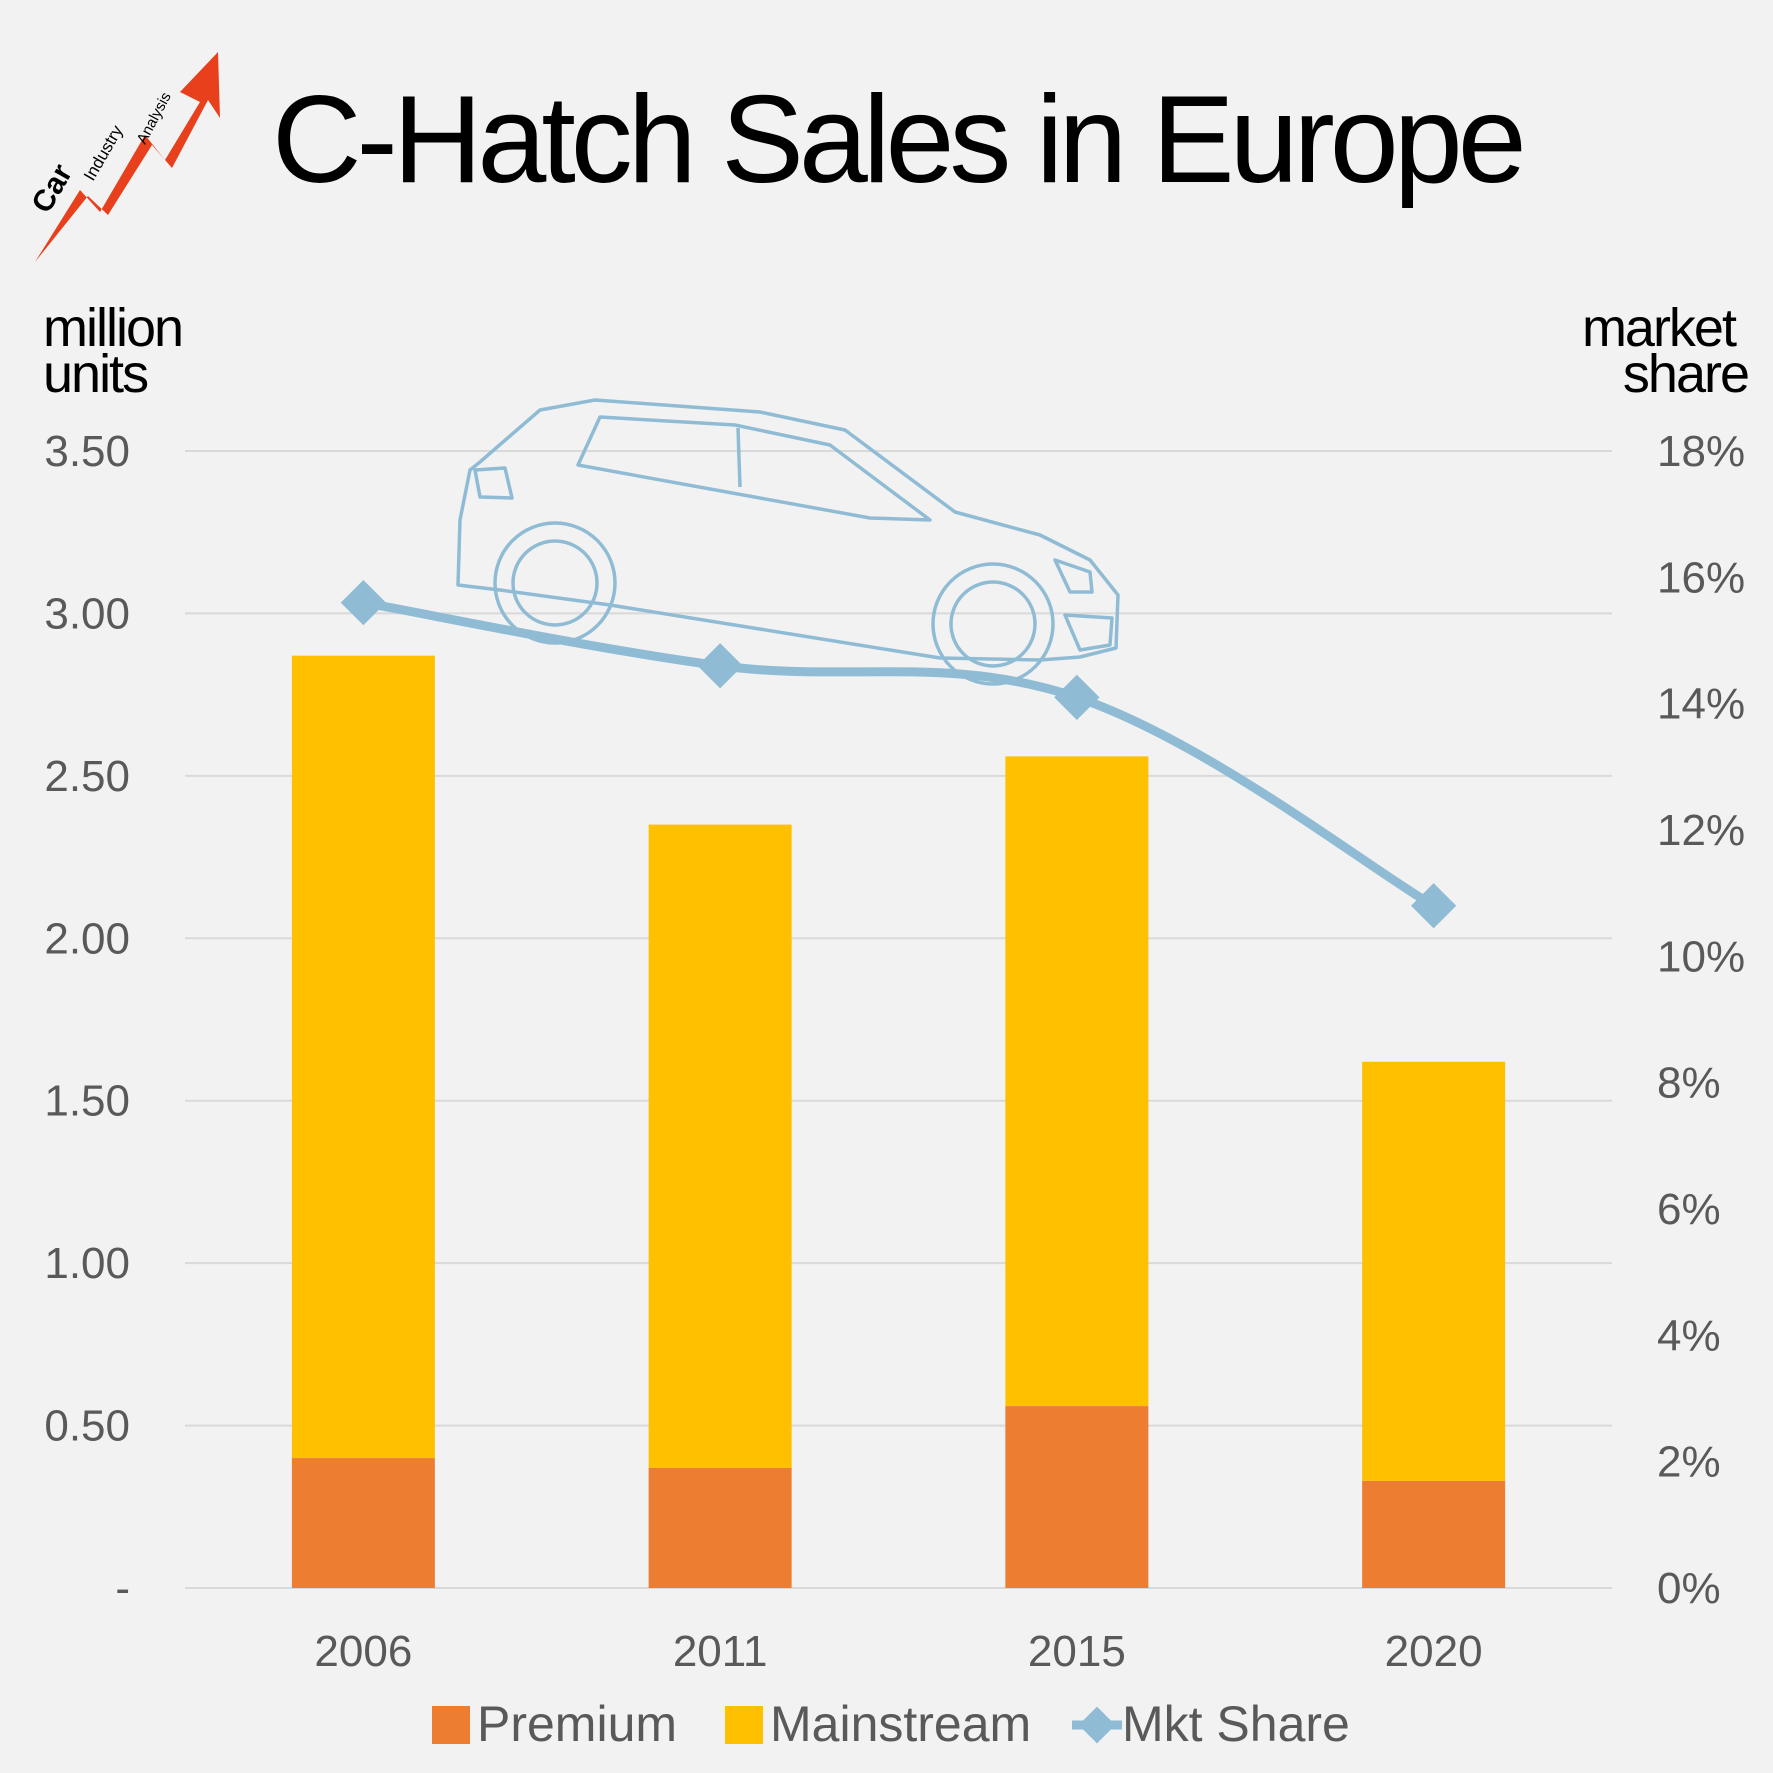 Image resolution: width=1773 pixels, height=1773 pixels. Describe the element at coordinates (1701, 956) in the screenshot. I see `right-axis-tick-label: 10%` at that location.